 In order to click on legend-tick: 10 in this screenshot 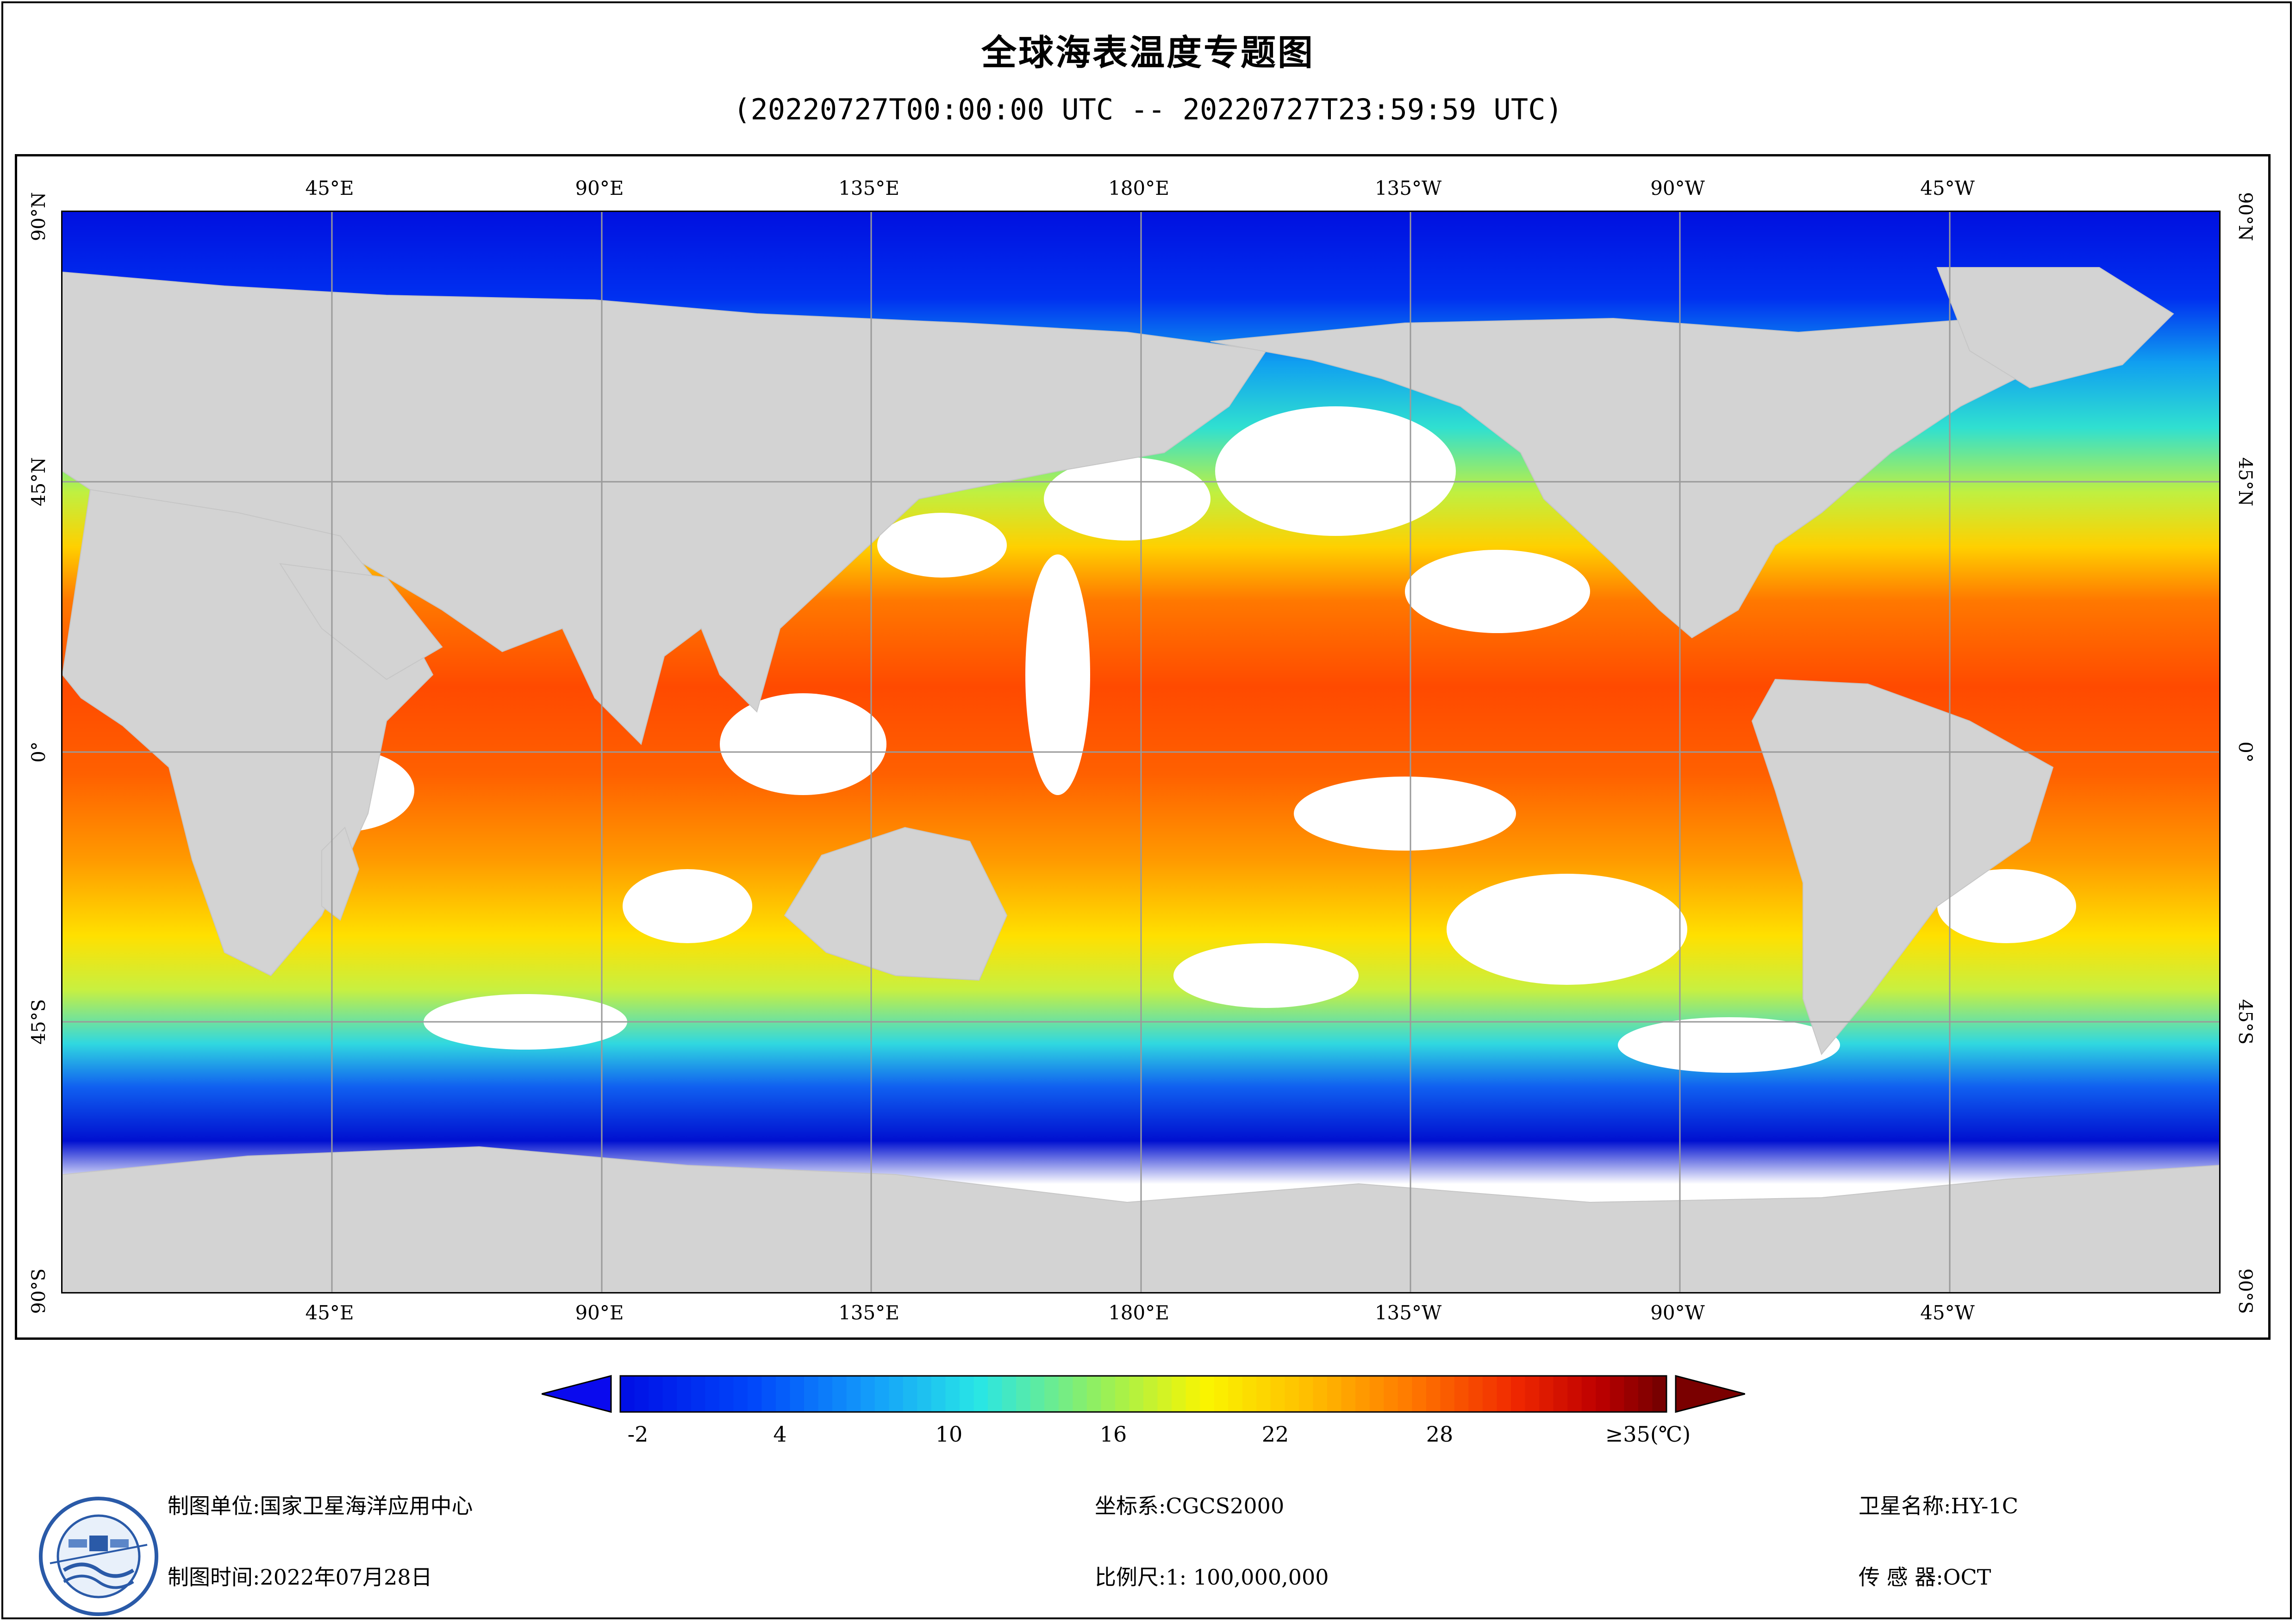, I will do `click(949, 1434)`.